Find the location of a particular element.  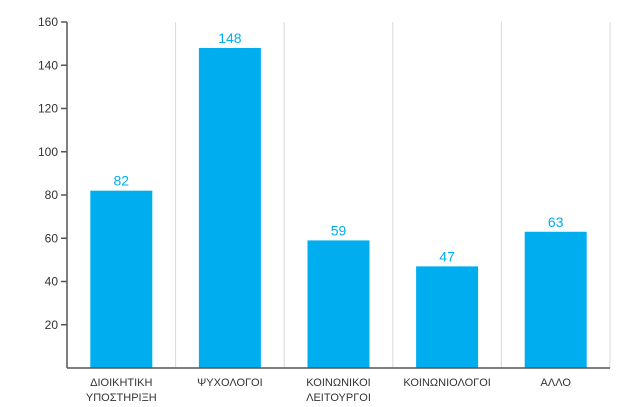

y-tick-label: 40 is located at coordinates (52, 282).